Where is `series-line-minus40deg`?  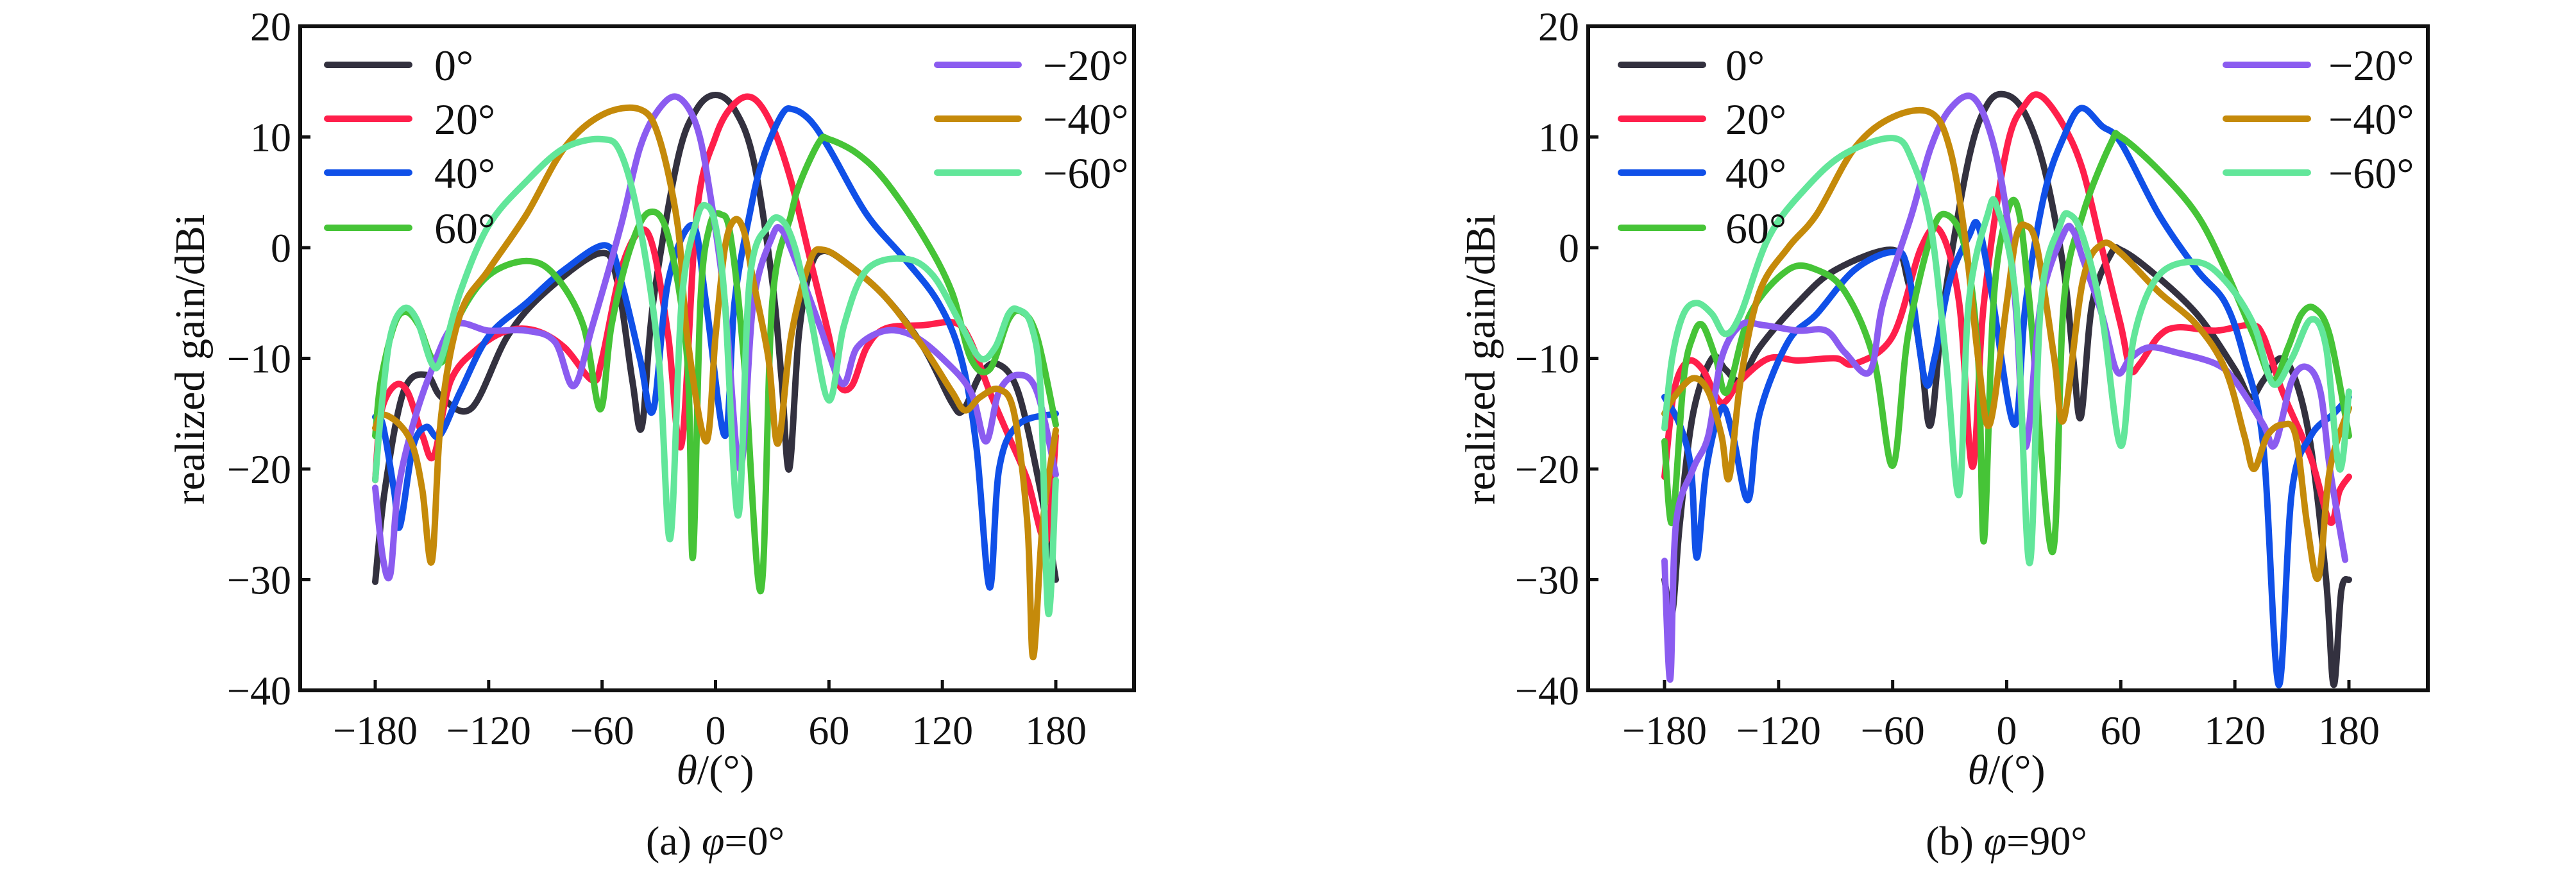
series-line-minus40deg is located at coordinates (2006, 345).